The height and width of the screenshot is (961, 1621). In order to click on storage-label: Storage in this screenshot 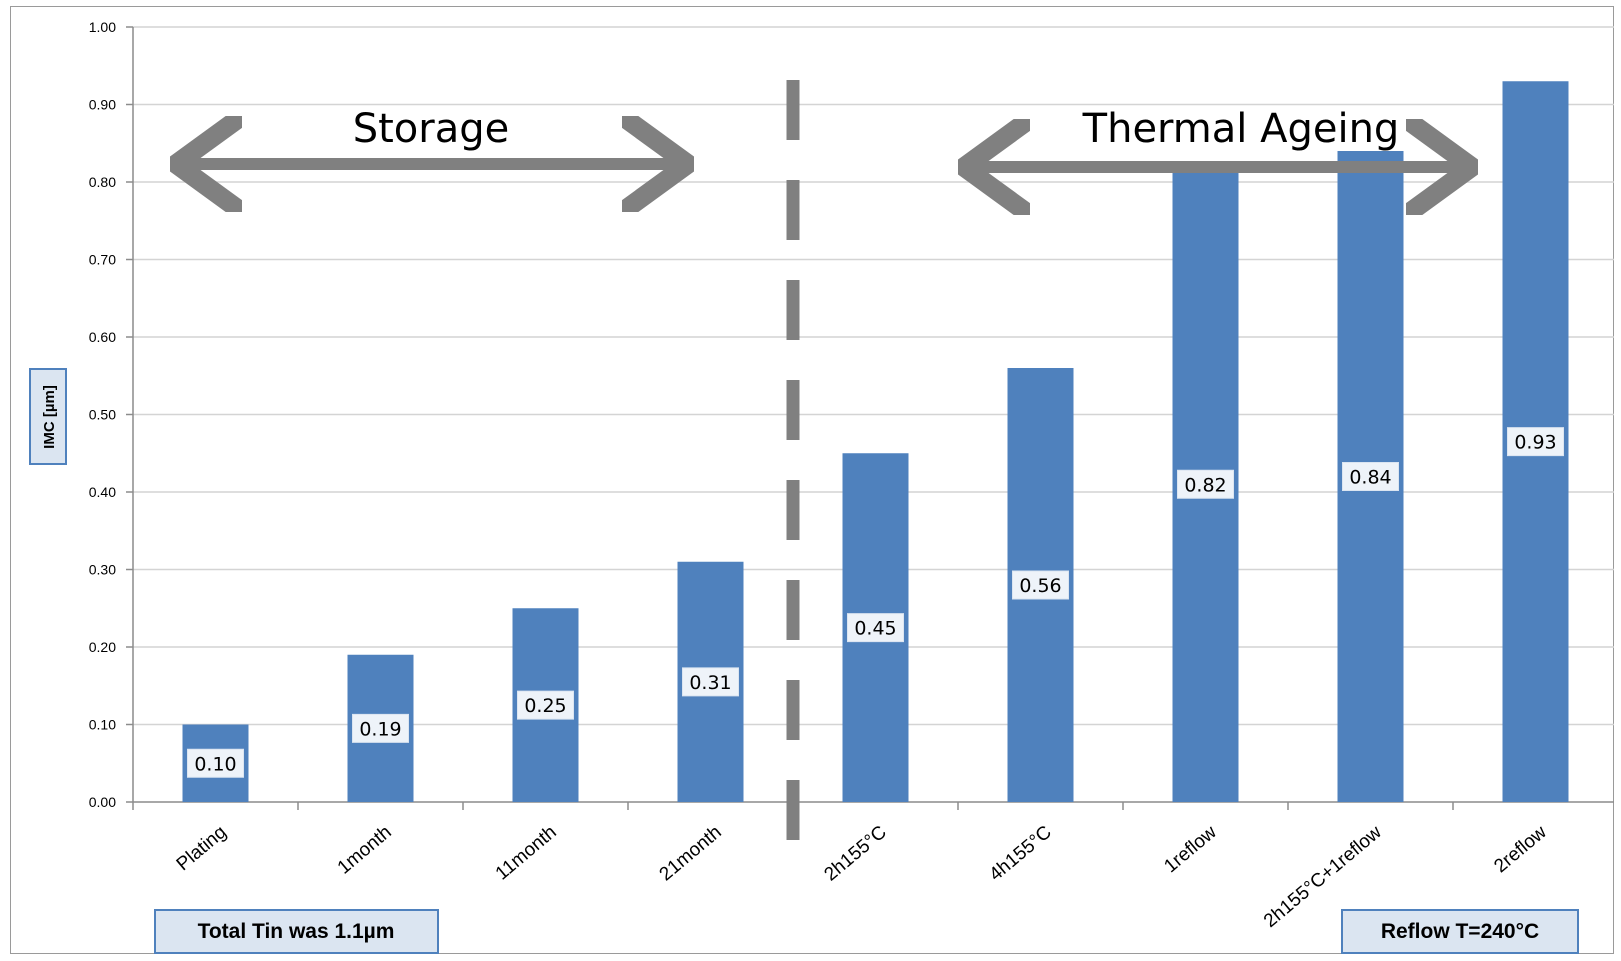, I will do `click(431, 129)`.